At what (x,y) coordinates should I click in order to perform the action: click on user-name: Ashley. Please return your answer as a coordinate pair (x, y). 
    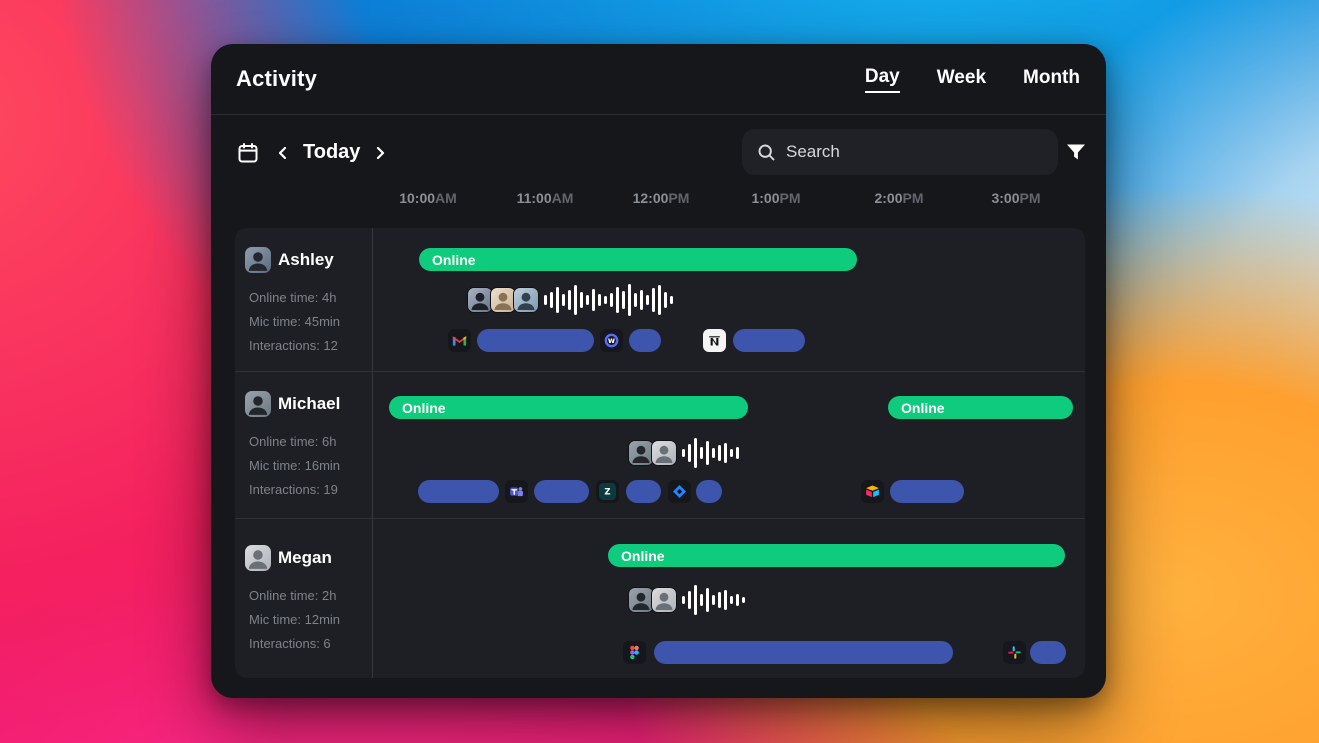
    Looking at the image, I should click on (306, 259).